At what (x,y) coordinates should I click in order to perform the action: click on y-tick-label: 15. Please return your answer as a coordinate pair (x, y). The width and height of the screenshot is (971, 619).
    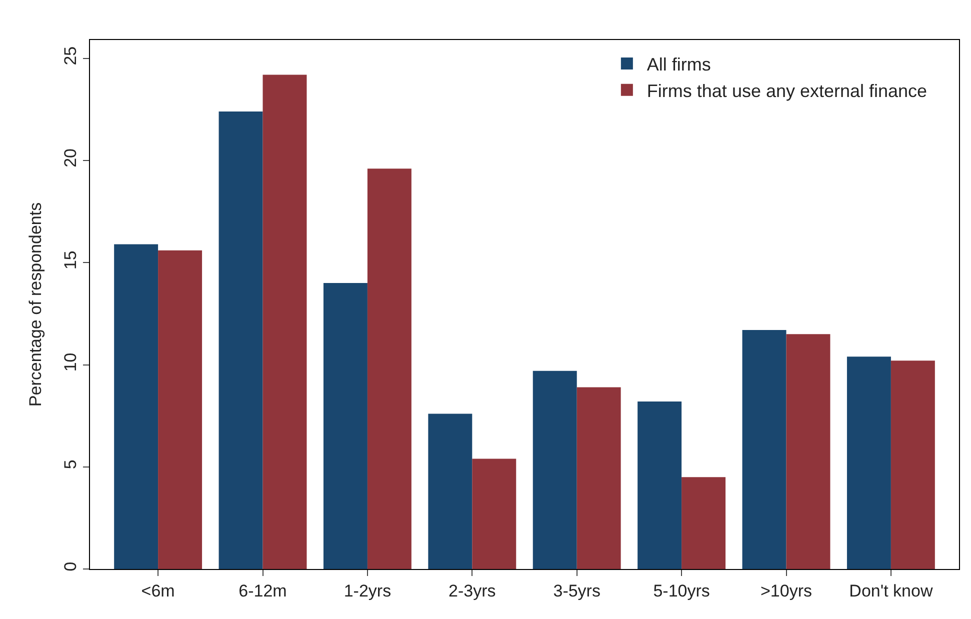
    Looking at the image, I should click on (70, 260).